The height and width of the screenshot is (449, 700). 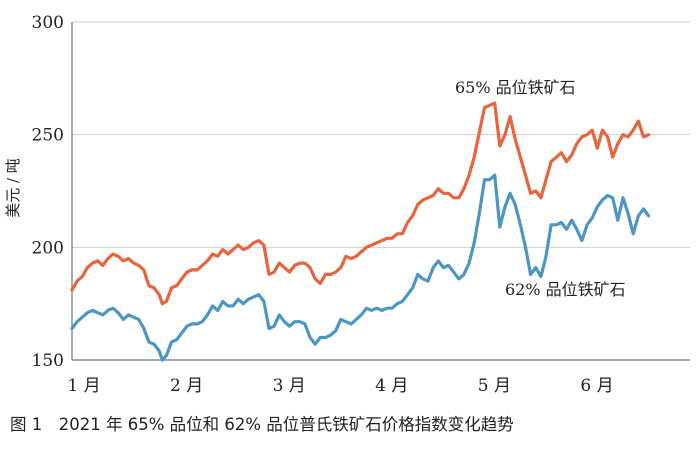 What do you see at coordinates (83, 386) in the screenshot?
I see `x-tick-label: 1 月` at bounding box center [83, 386].